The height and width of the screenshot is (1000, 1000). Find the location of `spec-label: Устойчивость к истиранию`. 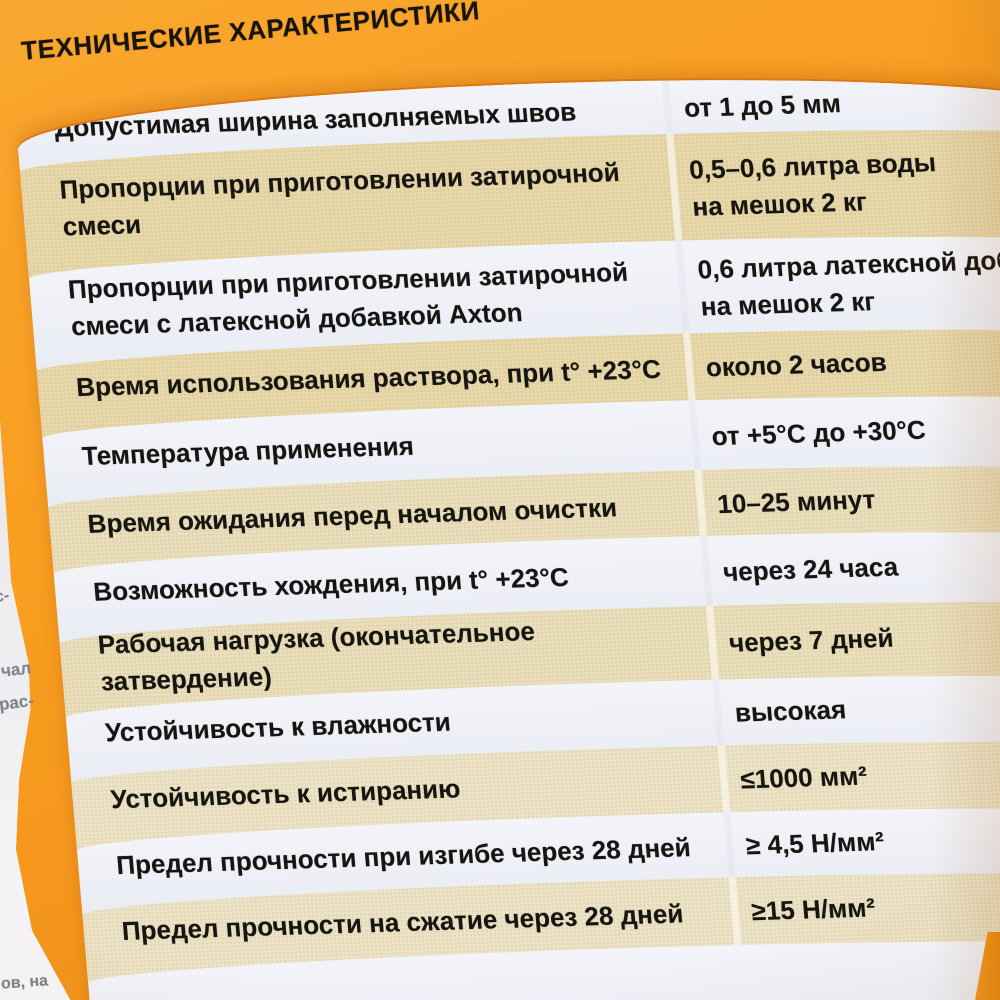

spec-label: Устойчивость к истиранию is located at coordinates (285, 794).